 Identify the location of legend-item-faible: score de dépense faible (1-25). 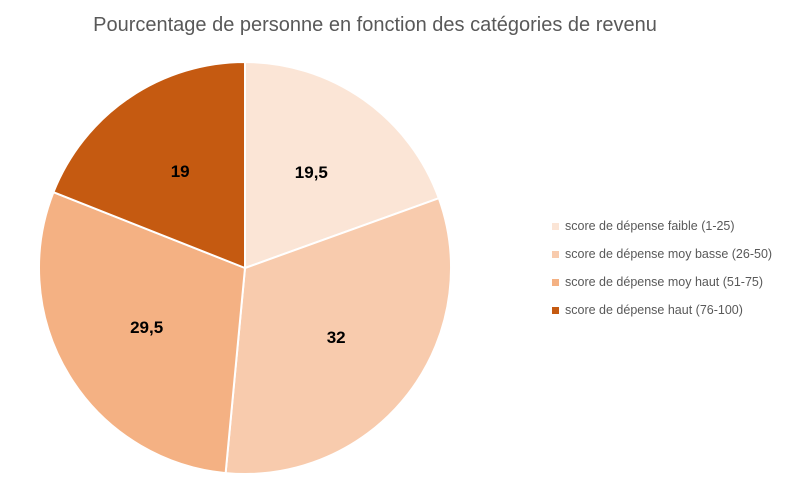
(662, 226).